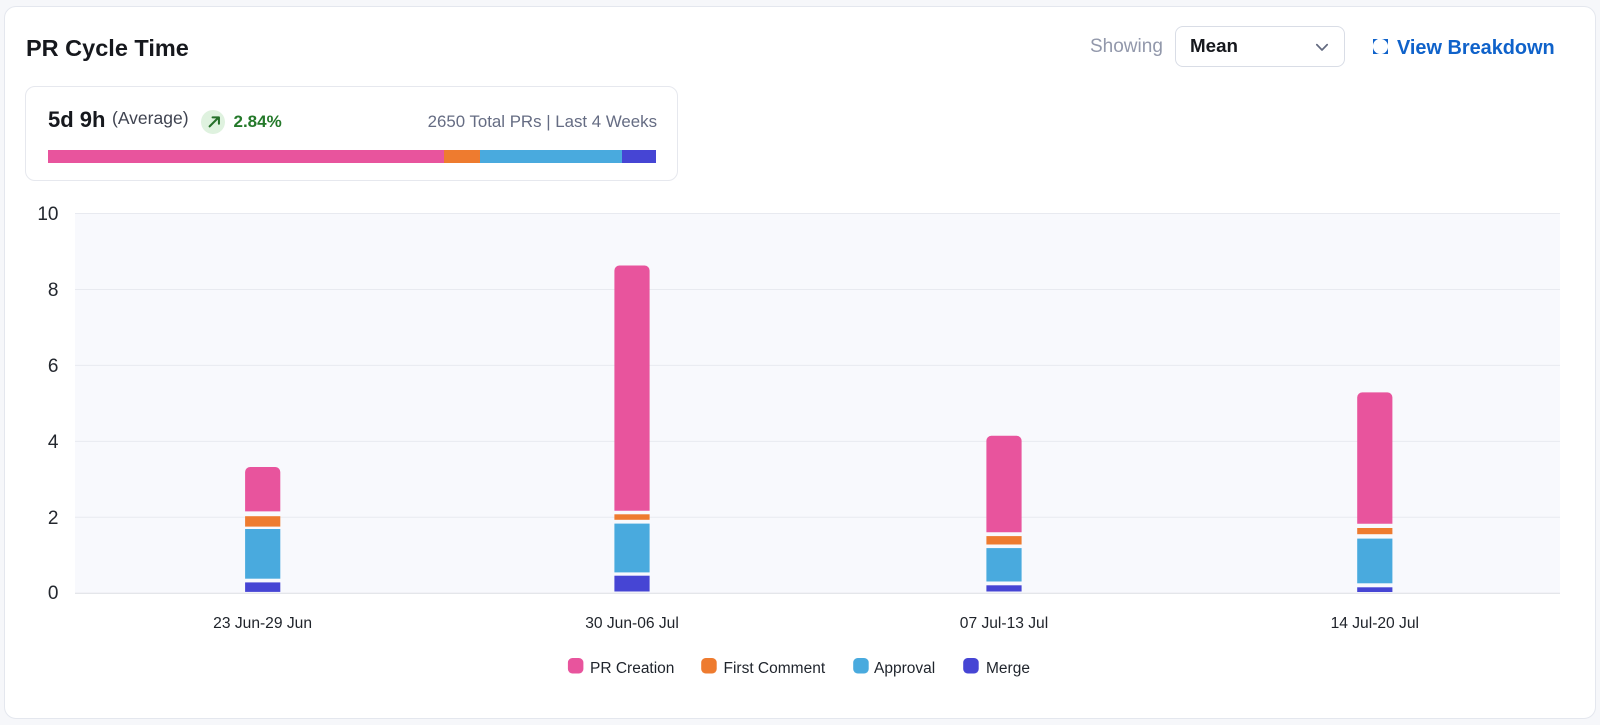 Image resolution: width=1600 pixels, height=725 pixels. I want to click on svg-text: 4, so click(53, 442).